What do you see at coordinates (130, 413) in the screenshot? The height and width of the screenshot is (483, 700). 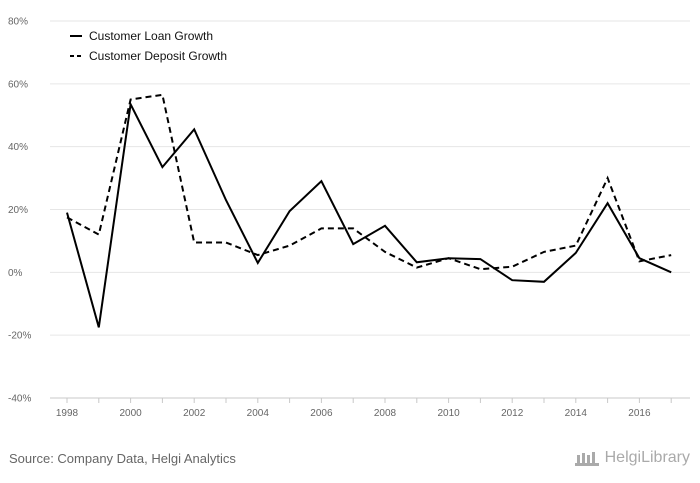 I see `x-tick-label: 2000` at bounding box center [130, 413].